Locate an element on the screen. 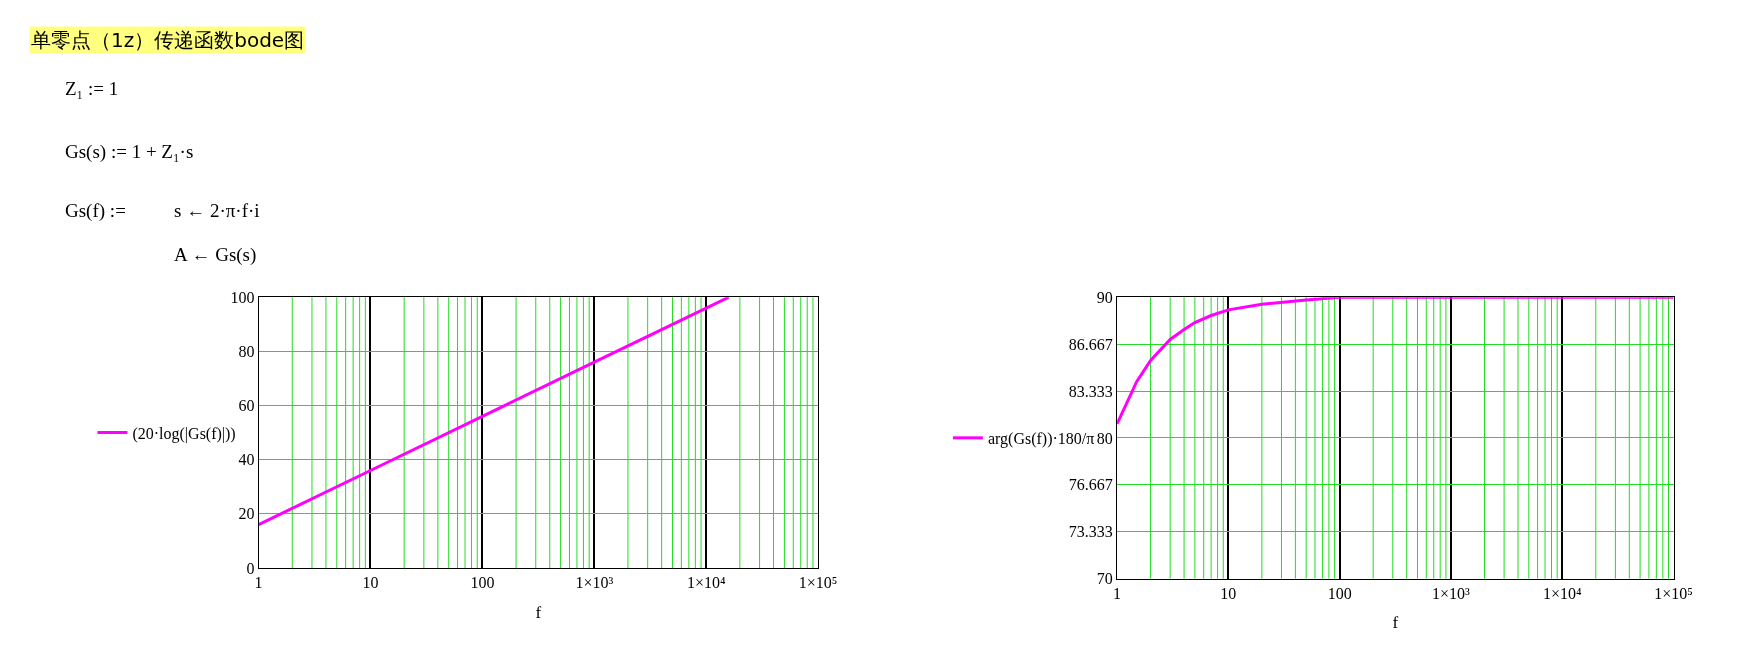  y-tick-label: 73.333 is located at coordinates (1090, 532).